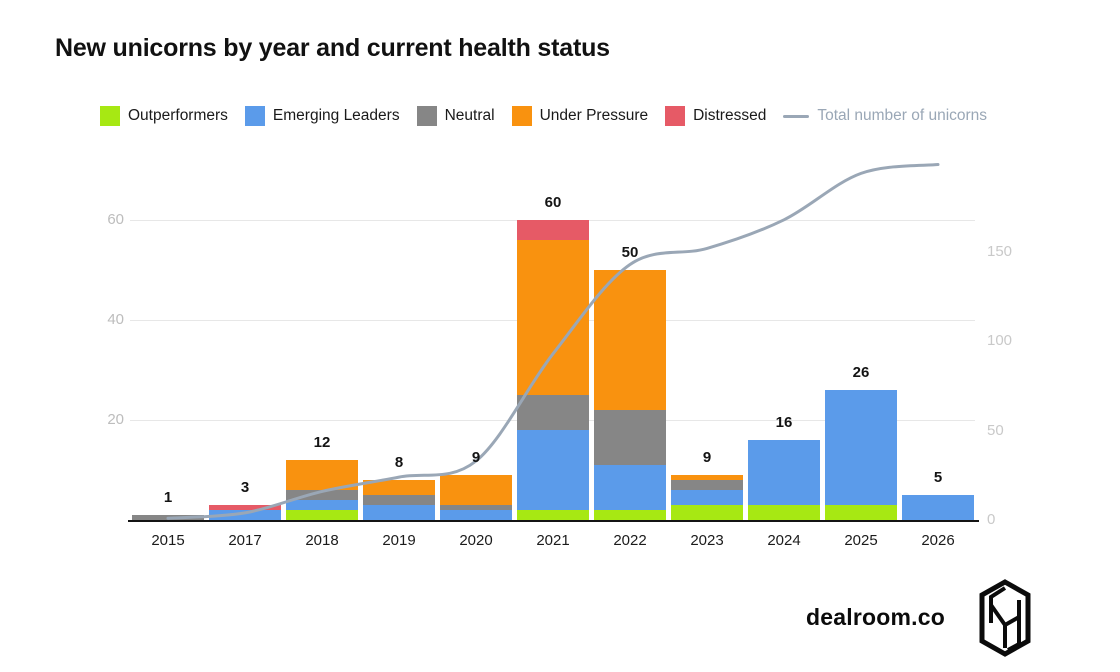  I want to click on left-axis-tick: 20, so click(115, 419).